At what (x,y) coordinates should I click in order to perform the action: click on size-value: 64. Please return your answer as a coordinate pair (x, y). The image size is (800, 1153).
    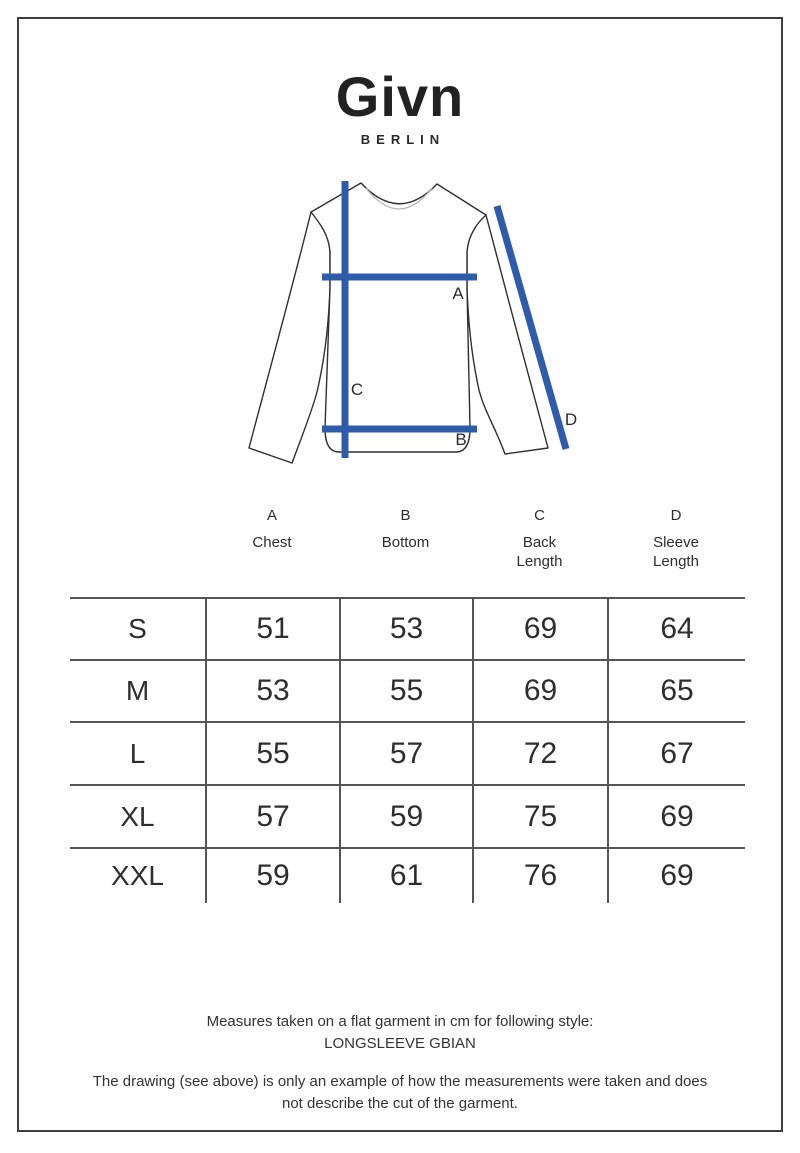
    Looking at the image, I should click on (676, 628).